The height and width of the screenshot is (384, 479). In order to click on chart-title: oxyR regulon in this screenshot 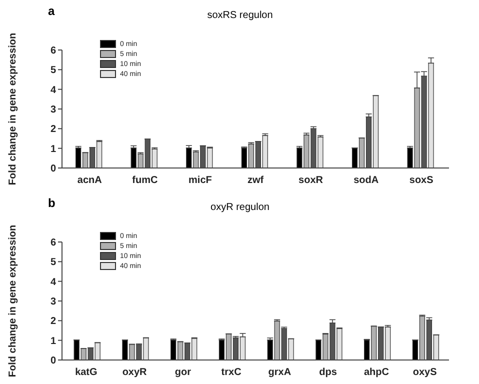, I will do `click(240, 207)`.